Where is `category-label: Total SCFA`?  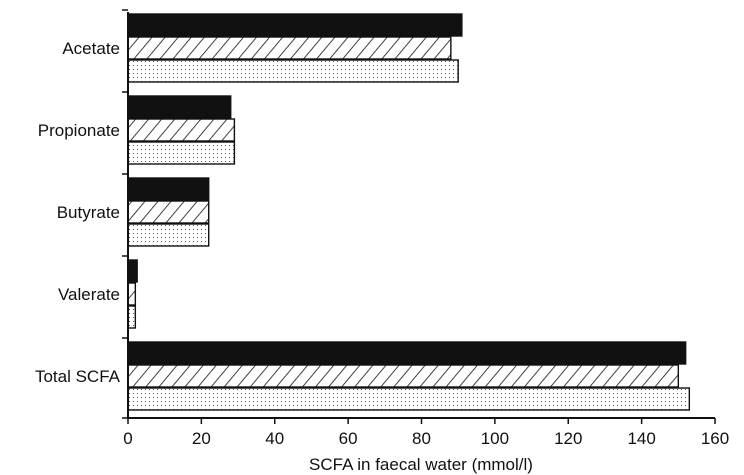
category-label: Total SCFA is located at coordinates (78, 376).